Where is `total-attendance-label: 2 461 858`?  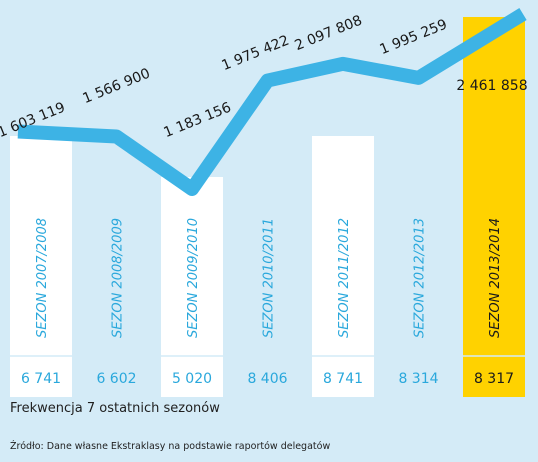 total-attendance-label: 2 461 858 is located at coordinates (491, 86).